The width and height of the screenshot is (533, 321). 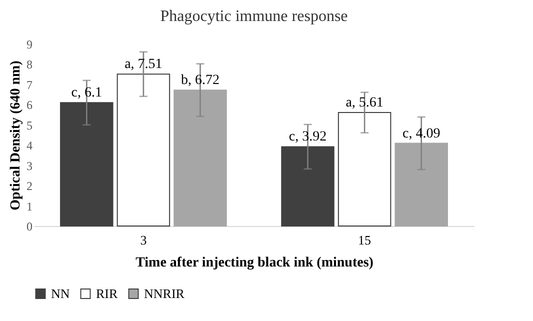 I want to click on legend-label: RIR, so click(x=107, y=293).